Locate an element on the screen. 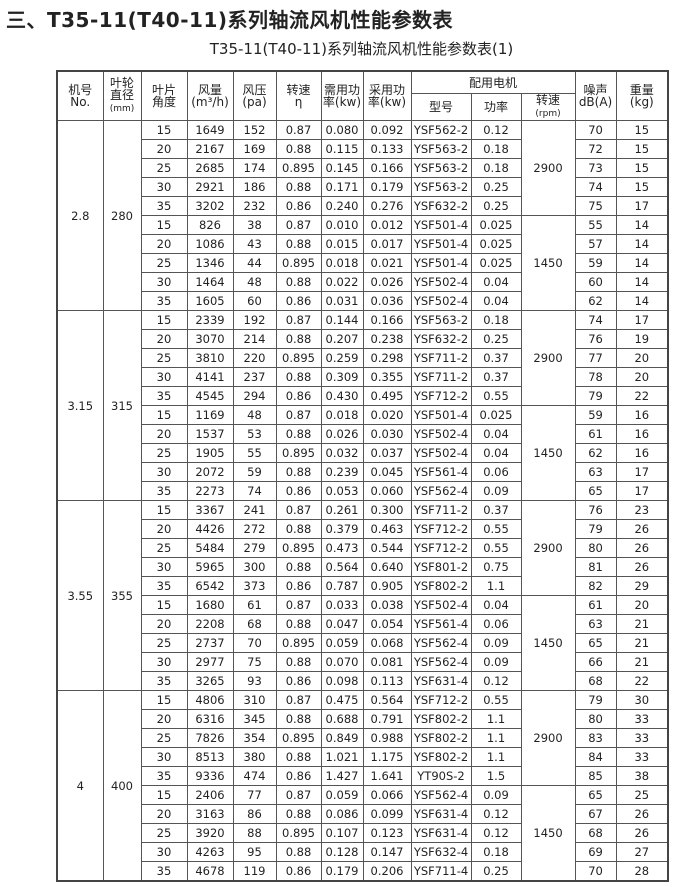 The width and height of the screenshot is (700, 887). pressure-cell: 38 is located at coordinates (254, 225).